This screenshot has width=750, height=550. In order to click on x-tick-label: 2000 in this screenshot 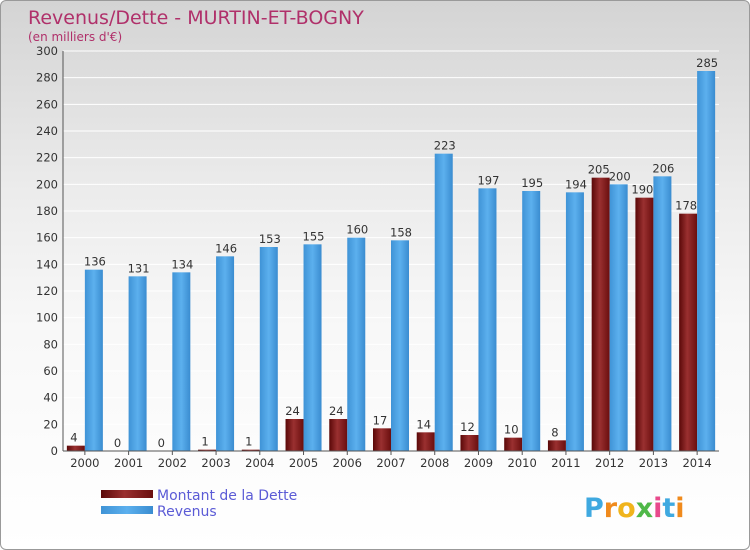, I will do `click(84, 463)`.